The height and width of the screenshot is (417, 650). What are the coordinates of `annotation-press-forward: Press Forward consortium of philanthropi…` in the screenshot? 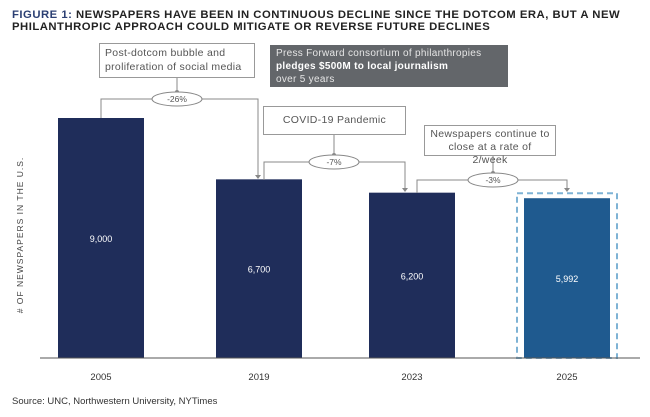 It's located at (389, 66).